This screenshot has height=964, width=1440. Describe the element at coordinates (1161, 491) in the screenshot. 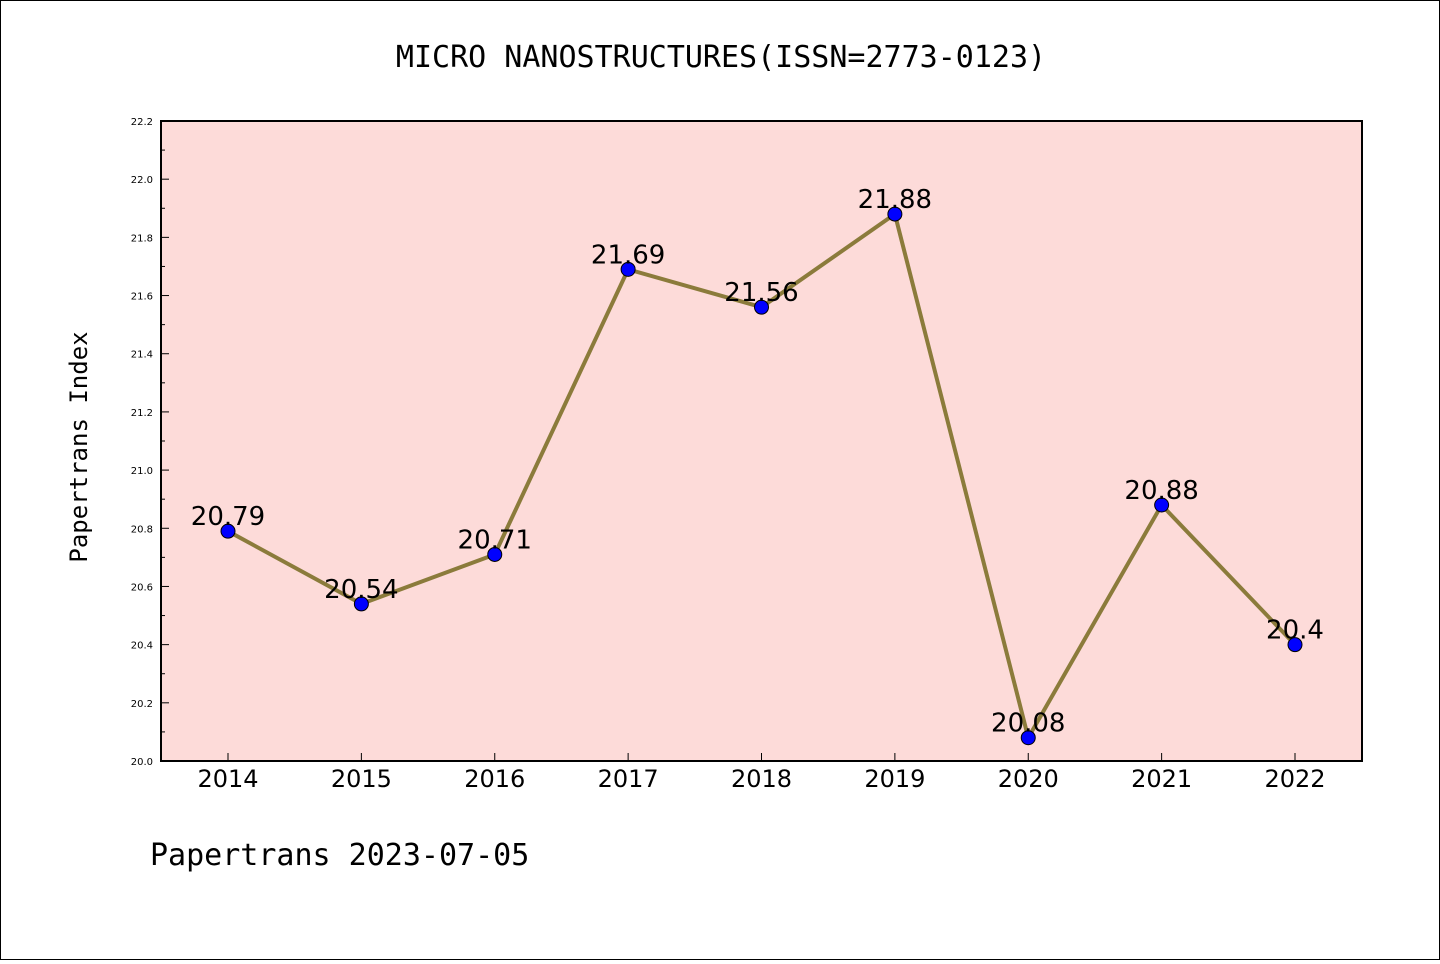

I see `data-label: 20.88` at that location.